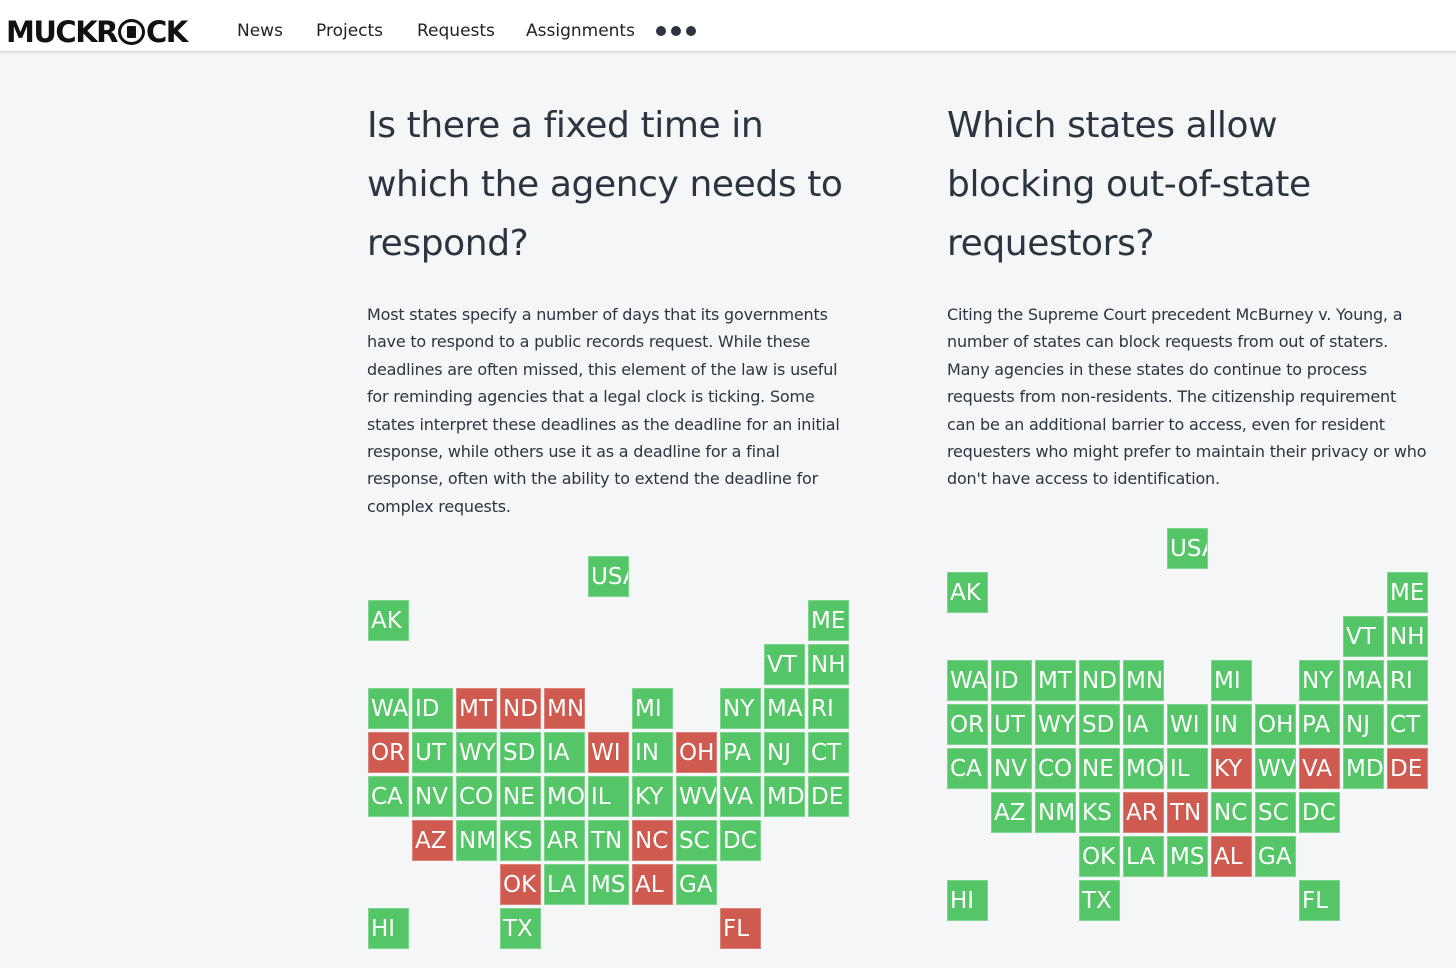 The image size is (1456, 968). What do you see at coordinates (350, 31) in the screenshot?
I see `nav-projects: Projects` at bounding box center [350, 31].